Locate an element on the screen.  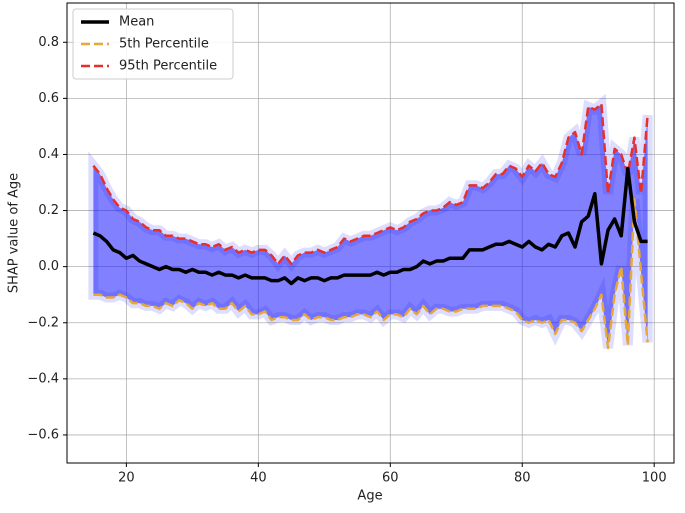
y-tick-label: 0.6 is located at coordinates (48, 98).